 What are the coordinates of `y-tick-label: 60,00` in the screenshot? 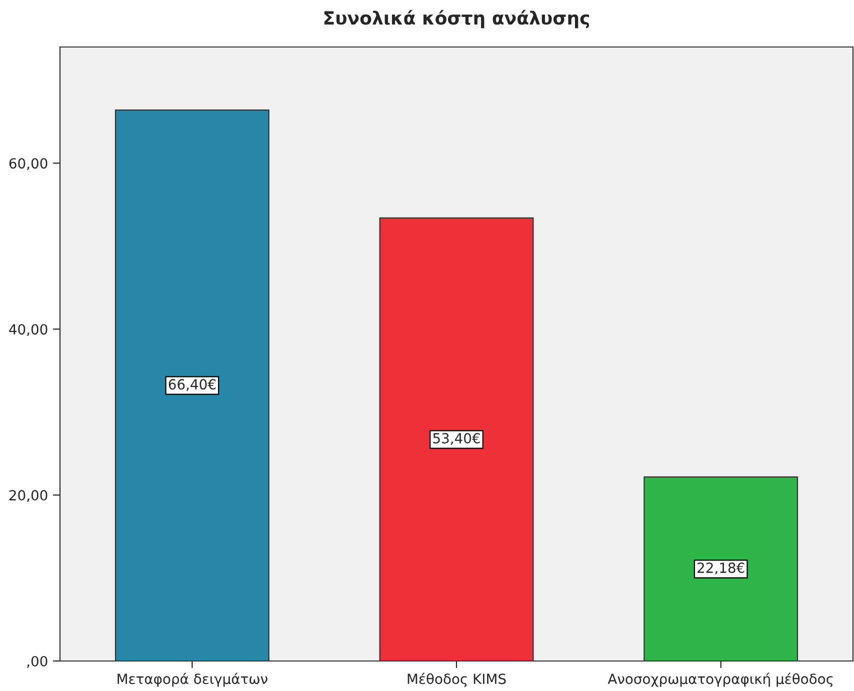 It's located at (28, 164).